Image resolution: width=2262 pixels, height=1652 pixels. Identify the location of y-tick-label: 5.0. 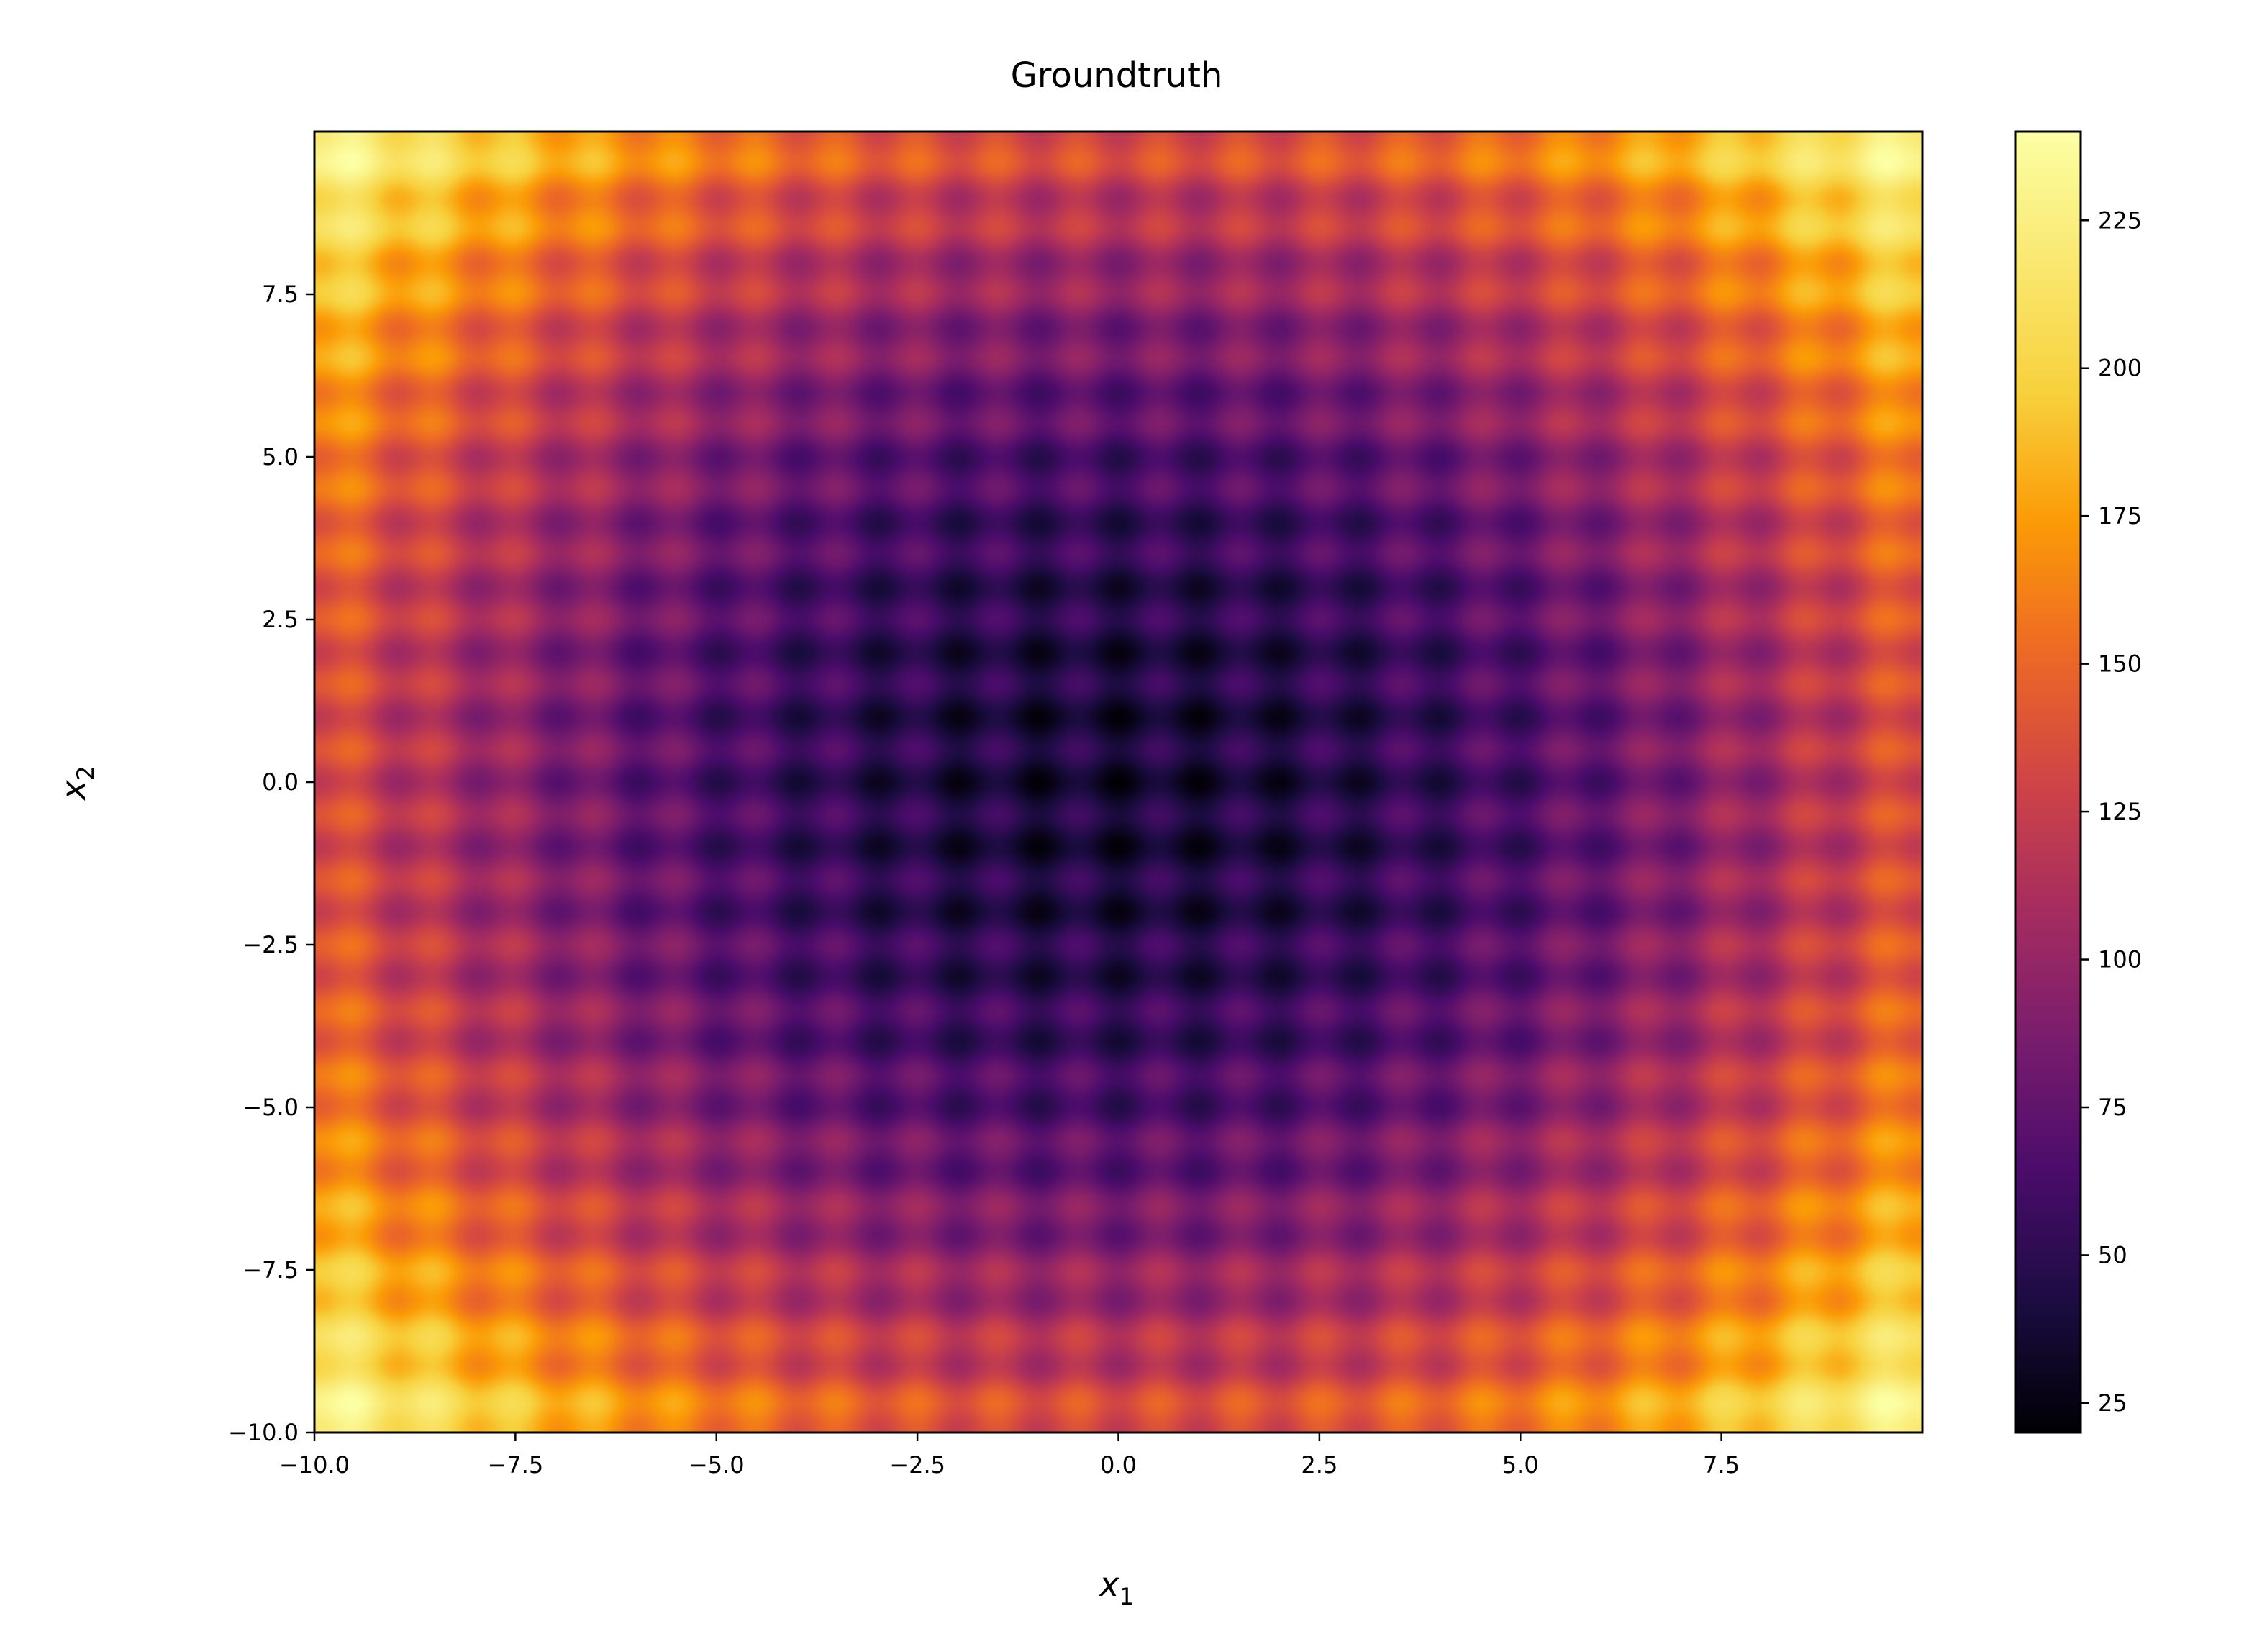
(280, 457).